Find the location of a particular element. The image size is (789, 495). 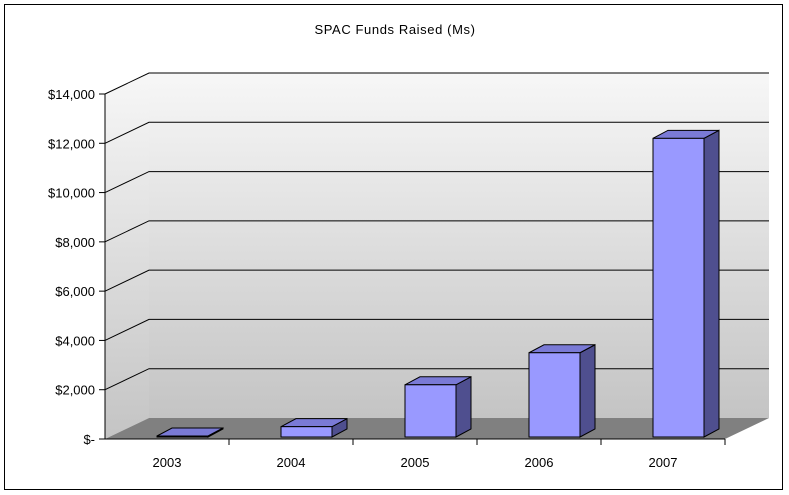

x-tick-label: 2005 is located at coordinates (415, 462).